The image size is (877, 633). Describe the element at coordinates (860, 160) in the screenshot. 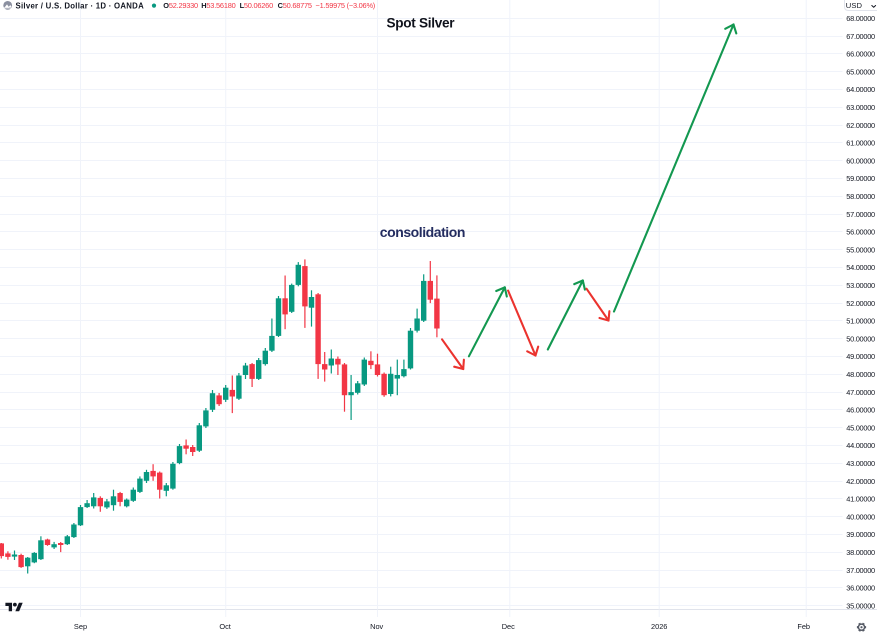

I see `svg-text: 60.00000` at that location.